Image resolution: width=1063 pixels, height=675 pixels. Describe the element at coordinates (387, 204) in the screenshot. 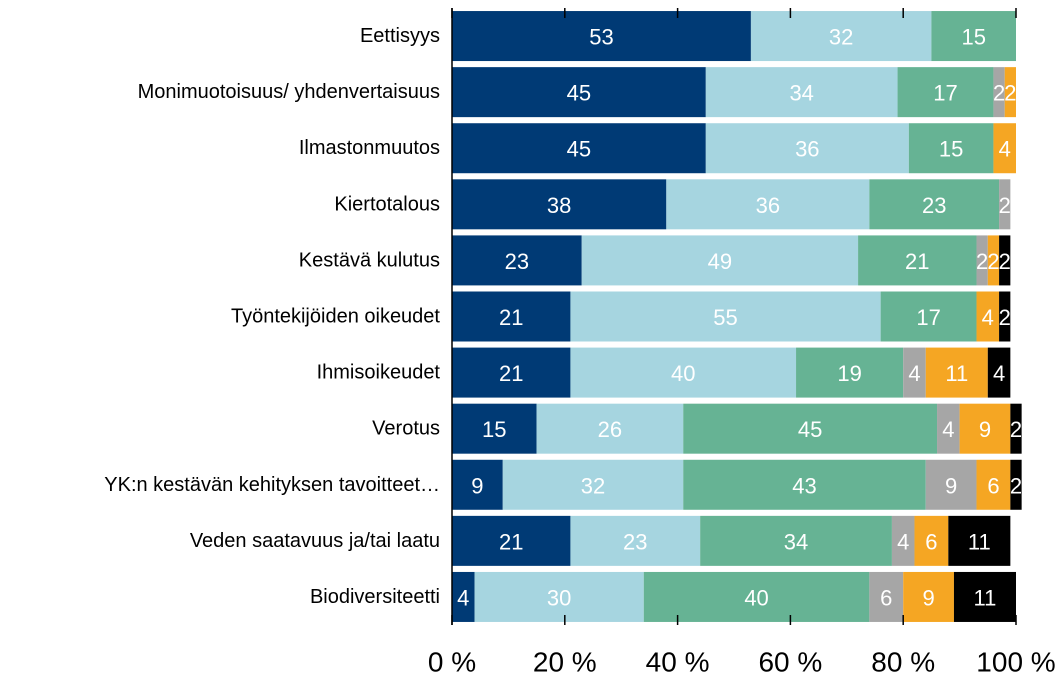

I see `category-label: Kiertotalous` at that location.